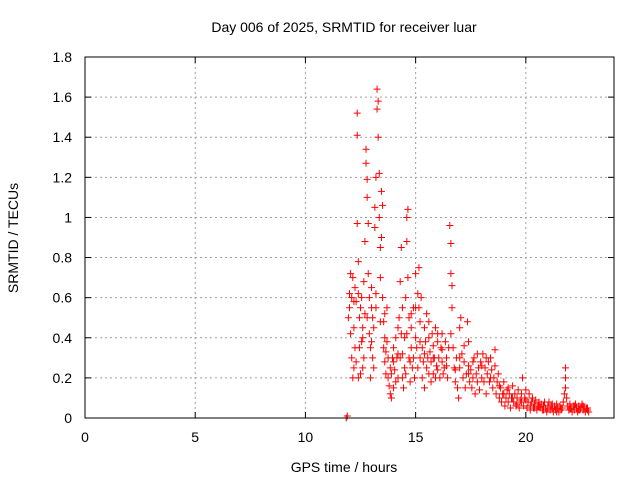 The width and height of the screenshot is (640, 480). Describe the element at coordinates (63, 258) in the screenshot. I see `y-tick-label: 0.8` at that location.